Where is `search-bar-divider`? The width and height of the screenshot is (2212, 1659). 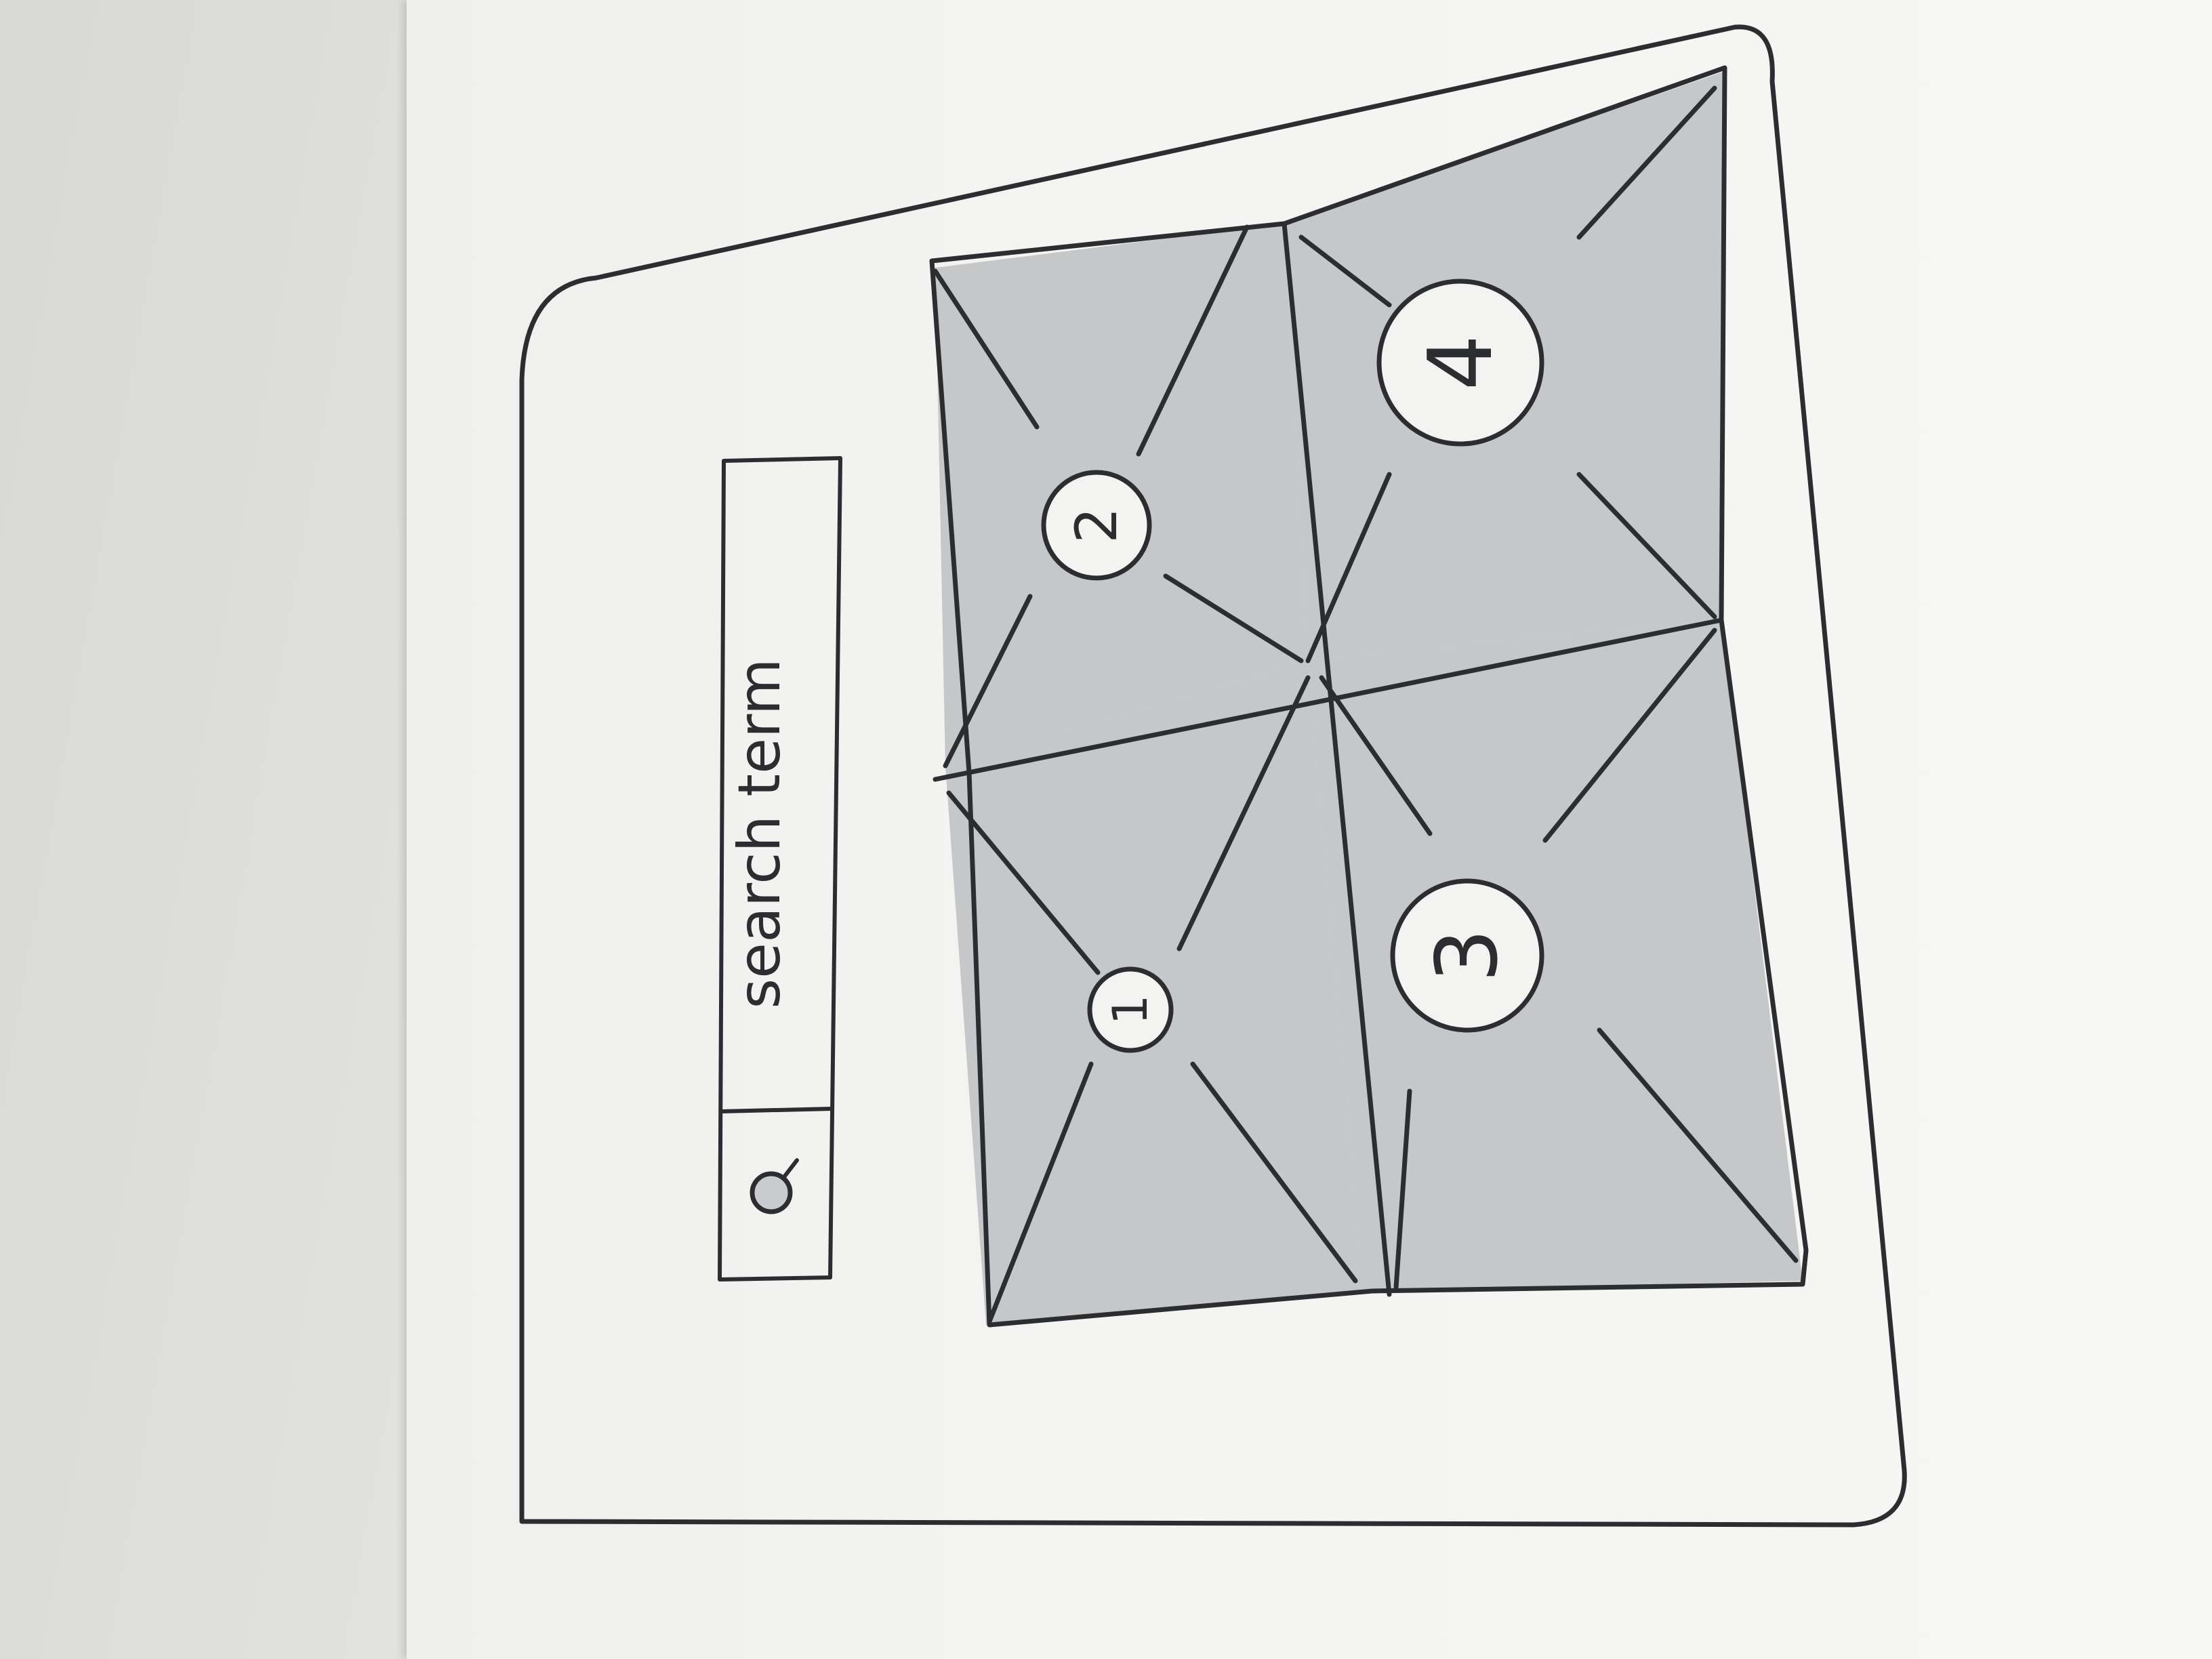 search-bar-divider is located at coordinates (776, 1110).